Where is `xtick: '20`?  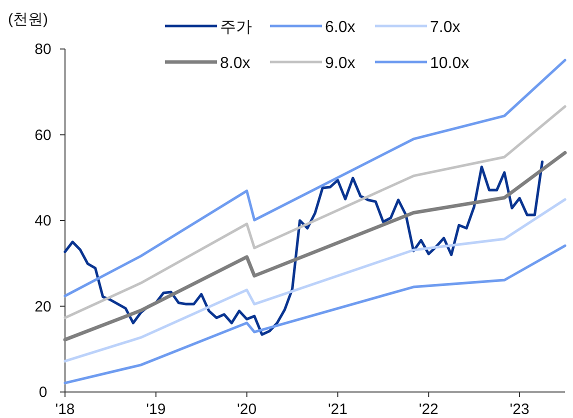
xtick: '20 is located at coordinates (247, 409).